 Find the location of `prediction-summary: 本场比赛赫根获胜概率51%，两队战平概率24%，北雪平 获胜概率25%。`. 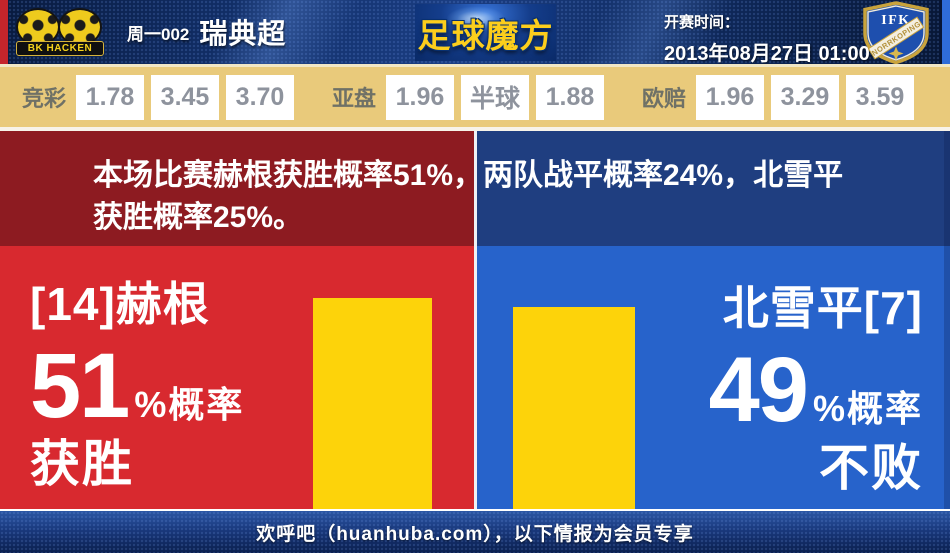

prediction-summary: 本场比赛赫根获胜概率51%，两队战平概率24%，北雪平 获胜概率25%。 is located at coordinates (468, 197).